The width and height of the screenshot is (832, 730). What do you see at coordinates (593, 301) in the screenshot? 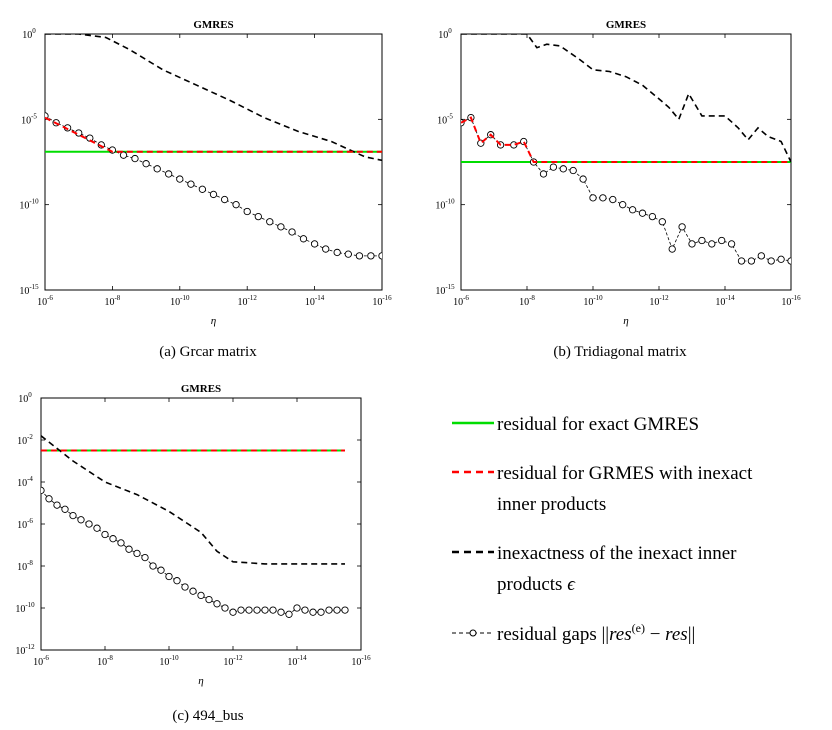
I see `x-tick-label-b-2: 10-10` at bounding box center [593, 301].